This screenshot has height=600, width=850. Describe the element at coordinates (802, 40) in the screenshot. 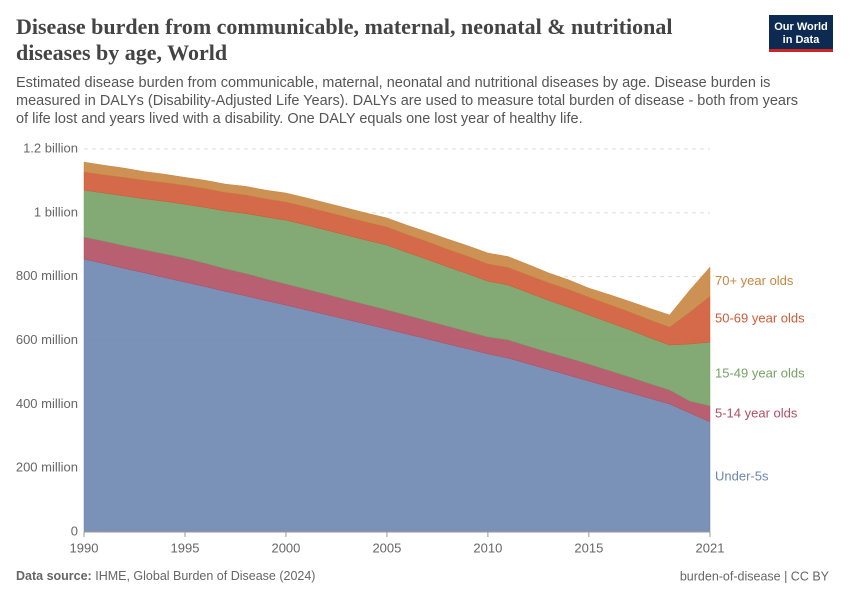

I see `logo-text: in Data` at that location.